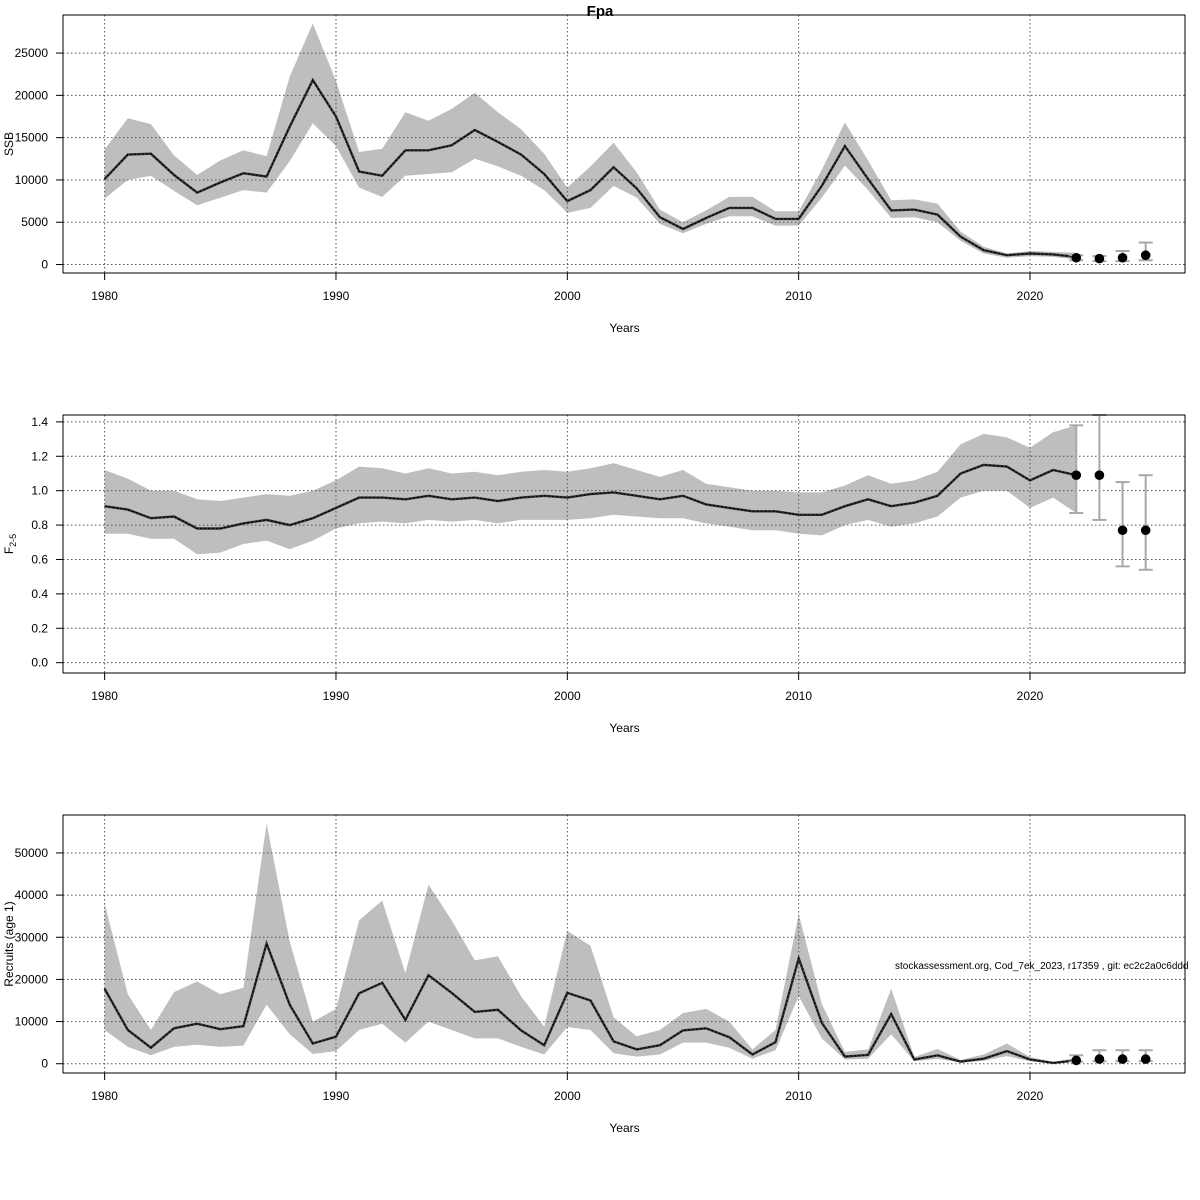 This screenshot has height=1200, width=1200. Describe the element at coordinates (39, 422) in the screenshot. I see `y-tick-label: 1.4` at that location.